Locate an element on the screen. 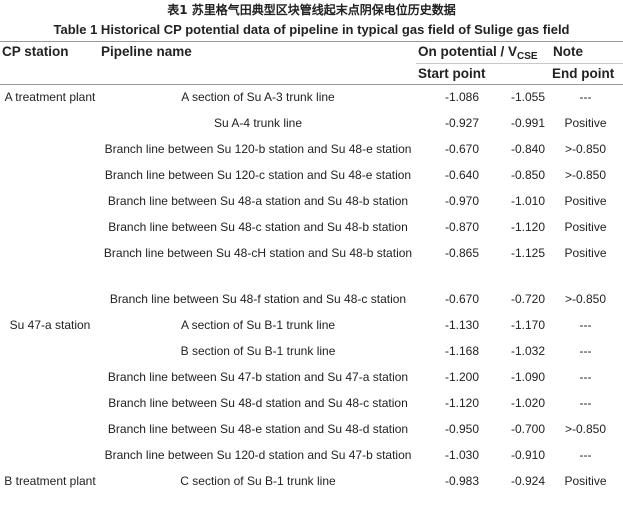 The height and width of the screenshot is (508, 623). cell-start-point: -1.200 is located at coordinates (461, 377).